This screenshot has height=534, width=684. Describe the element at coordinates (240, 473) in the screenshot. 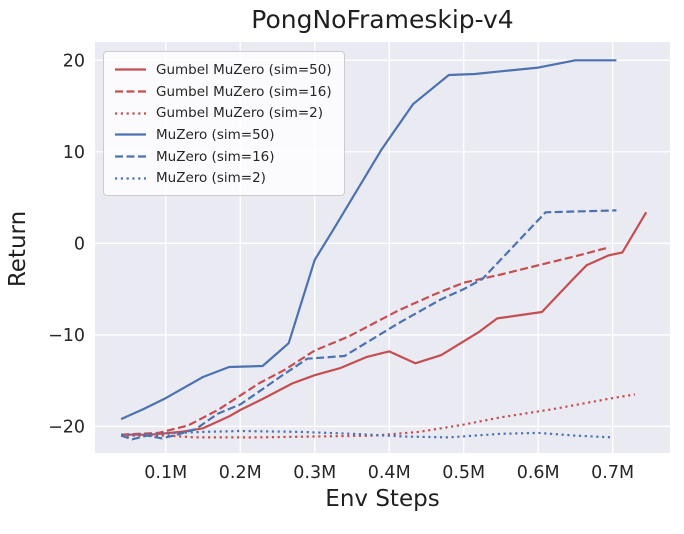

I see `x-tick-label: 0.2M` at that location.